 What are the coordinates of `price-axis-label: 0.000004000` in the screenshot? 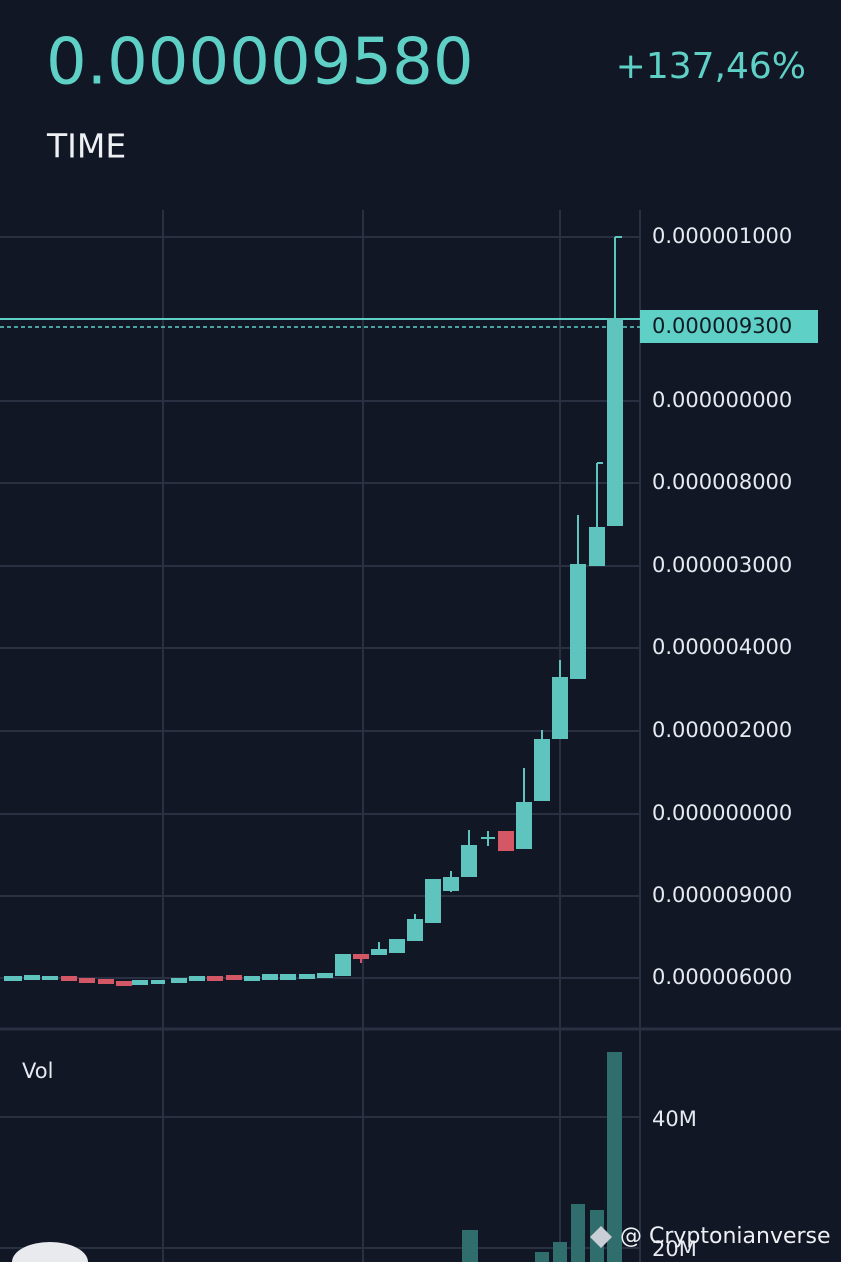 It's located at (722, 647).